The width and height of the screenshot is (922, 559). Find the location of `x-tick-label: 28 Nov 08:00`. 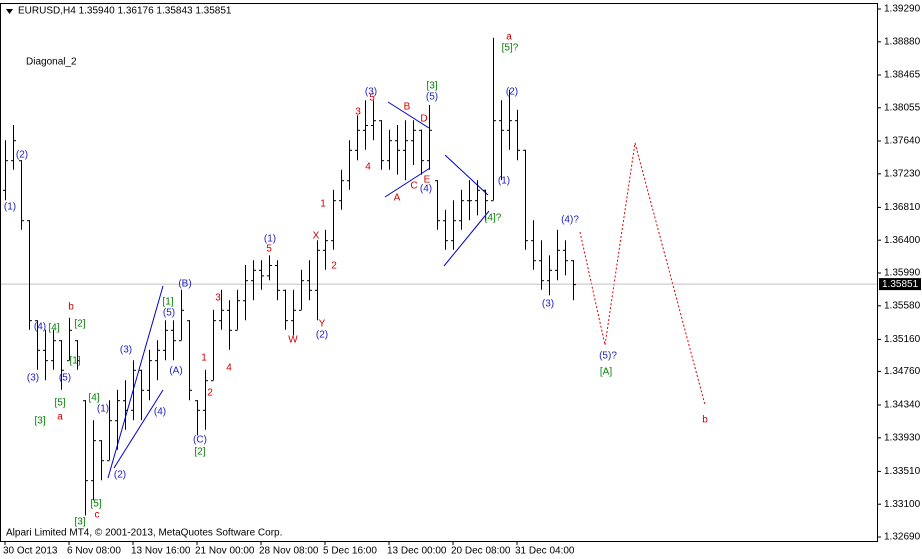

x-tick-label: 28 Nov 08:00 is located at coordinates (289, 551).